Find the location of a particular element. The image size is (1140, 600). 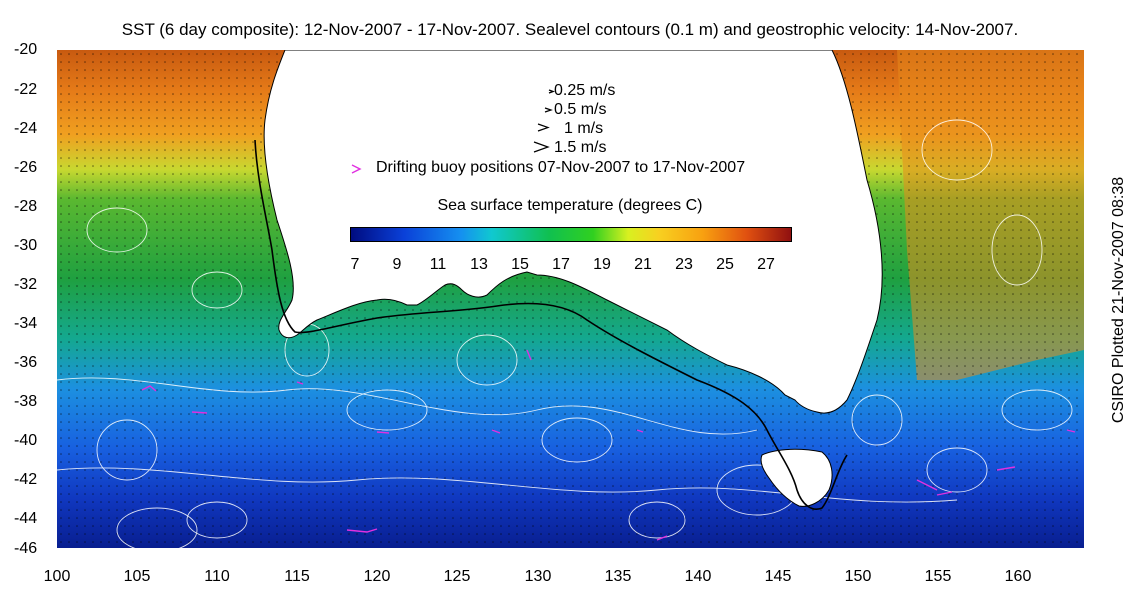

colorbar-tick-label: 7 is located at coordinates (355, 264).